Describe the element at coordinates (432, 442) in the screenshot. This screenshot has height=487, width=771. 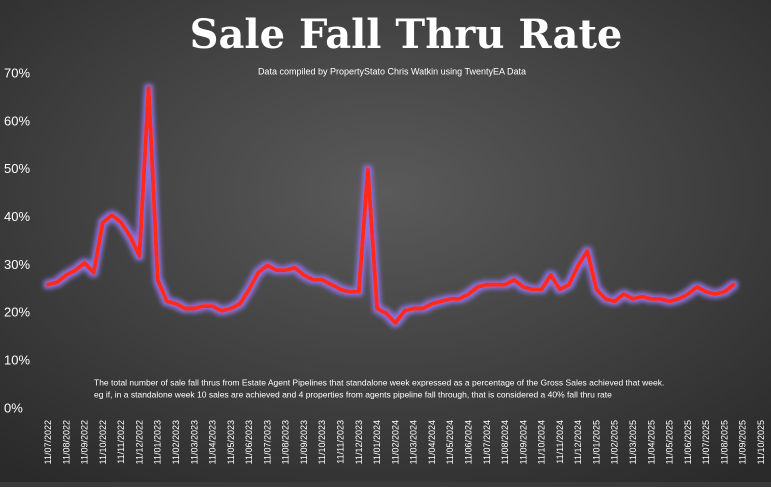
I see `x-tick-label: 11/04/2024` at that location.